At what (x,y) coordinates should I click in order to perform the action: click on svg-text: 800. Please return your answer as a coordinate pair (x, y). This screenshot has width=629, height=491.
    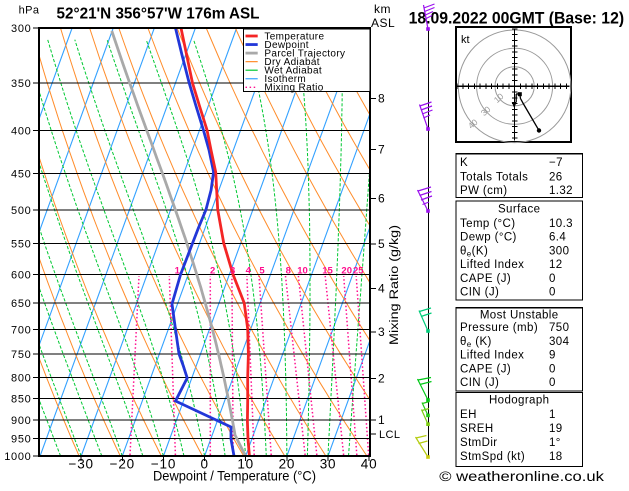
    Looking at the image, I should click on (21, 378).